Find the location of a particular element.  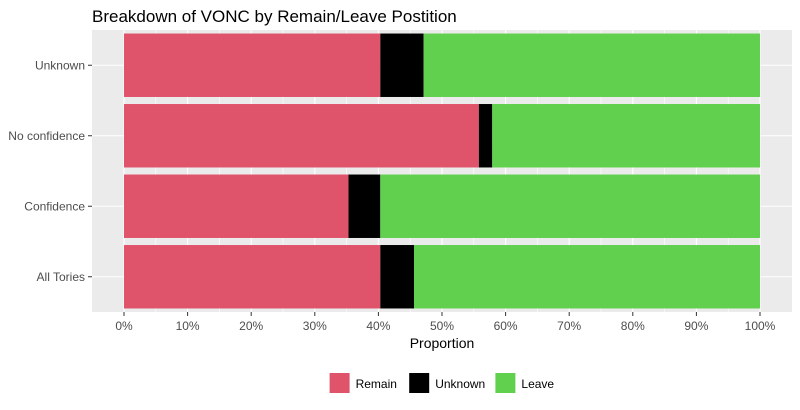

bar-confidence-remain is located at coordinates (236, 206).